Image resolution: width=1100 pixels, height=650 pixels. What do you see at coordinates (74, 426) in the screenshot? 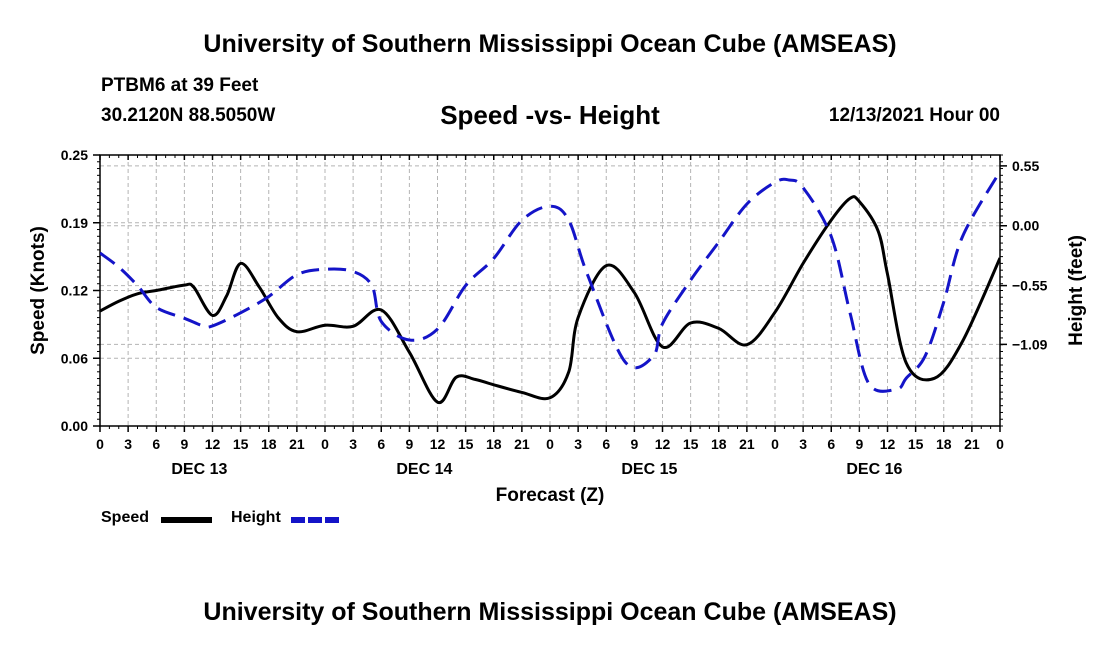
I see `left-tick-label: 0.00` at bounding box center [74, 426].